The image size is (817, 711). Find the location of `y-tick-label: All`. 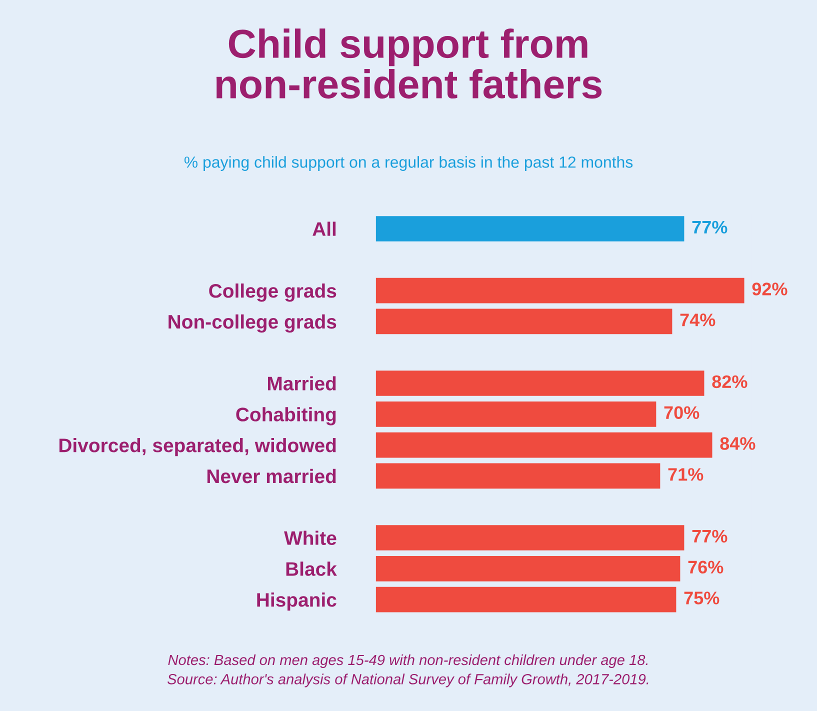

y-tick-label: All is located at coordinates (324, 229).